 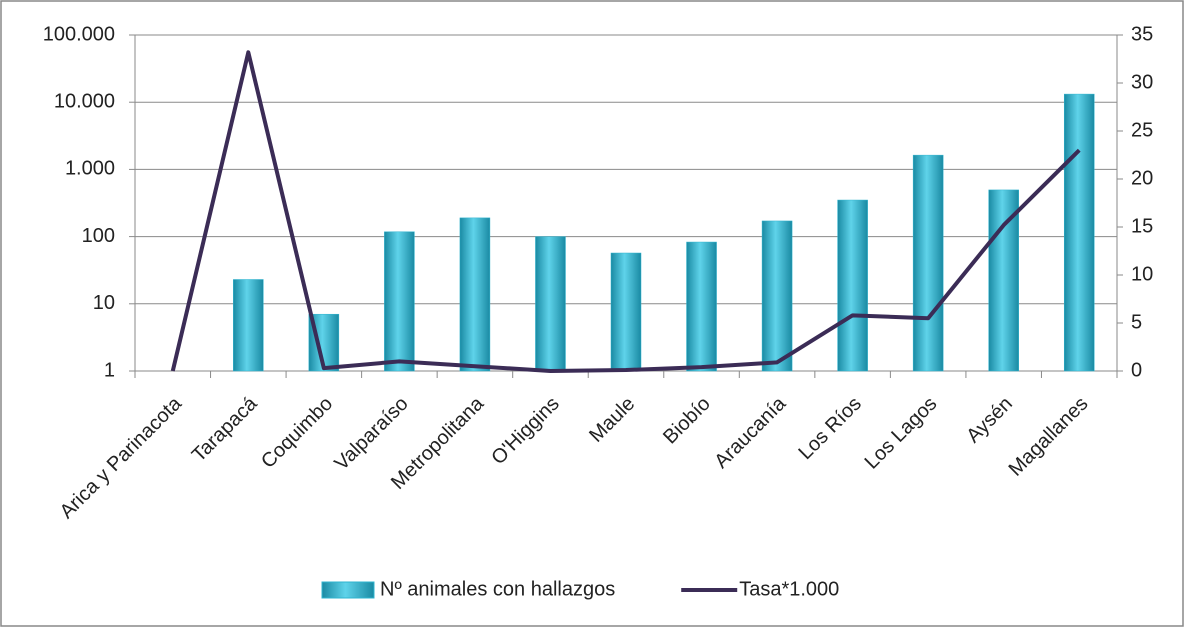 I want to click on y2-tick-label: 35, so click(x=1142, y=34).